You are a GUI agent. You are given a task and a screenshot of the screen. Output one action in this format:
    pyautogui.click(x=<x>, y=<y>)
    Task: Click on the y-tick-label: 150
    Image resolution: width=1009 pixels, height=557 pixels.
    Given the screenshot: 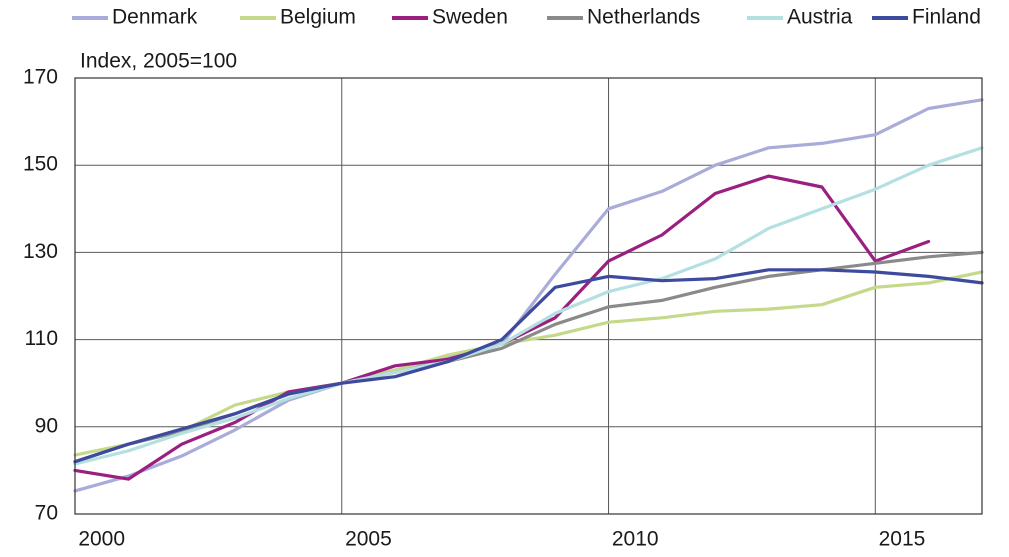 What is the action you would take?
    pyautogui.click(x=40, y=164)
    